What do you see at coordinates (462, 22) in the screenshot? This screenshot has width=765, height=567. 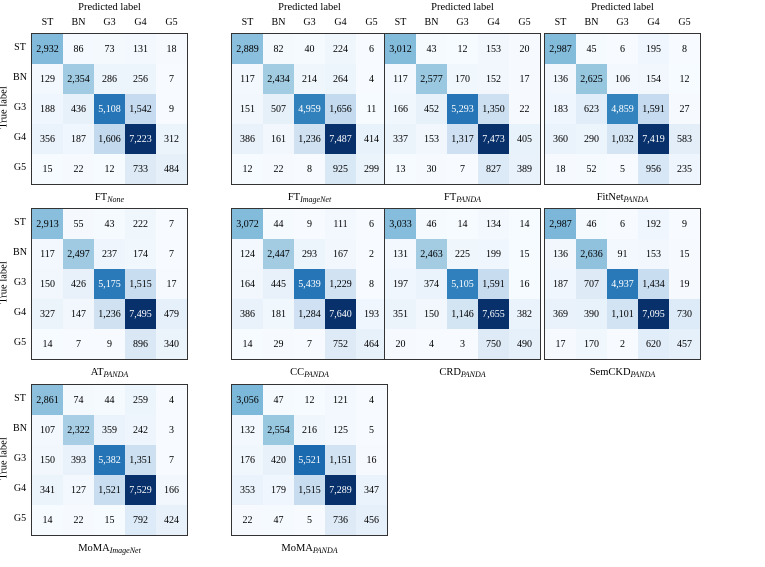 I see `x-tick-label: G3` at bounding box center [462, 22].